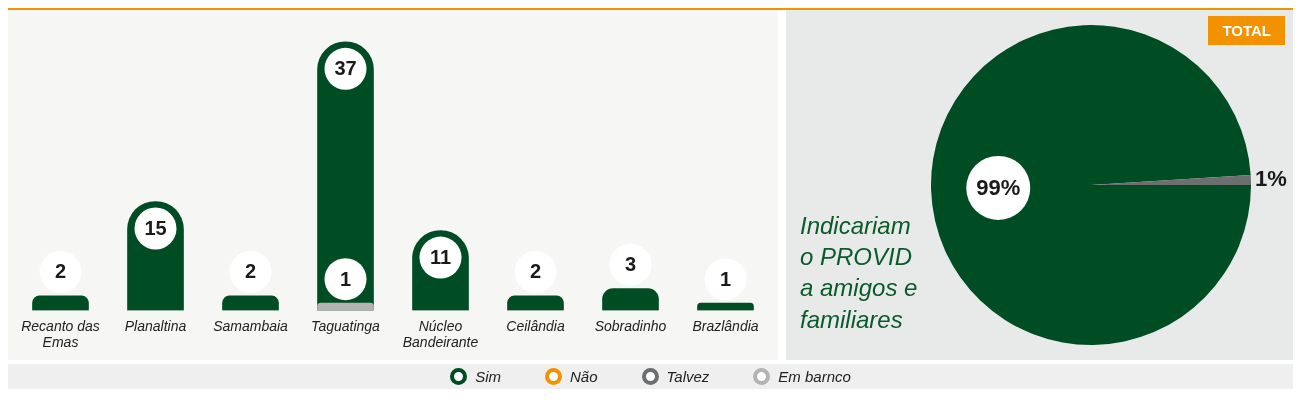 This screenshot has width=1301, height=414. I want to click on x-tick-label: Núcleo Bandeirante, so click(440, 334).